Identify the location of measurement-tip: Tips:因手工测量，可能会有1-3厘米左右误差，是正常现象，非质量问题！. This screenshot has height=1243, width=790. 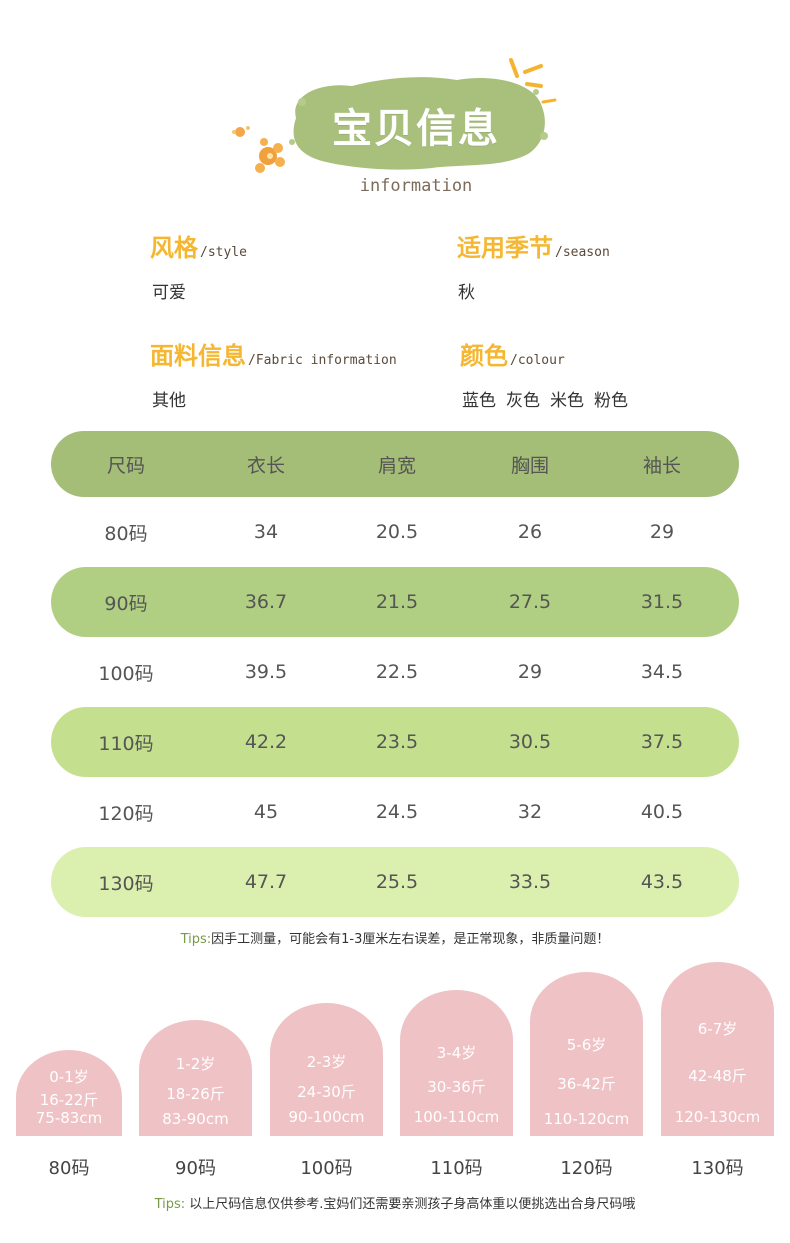
(395, 937).